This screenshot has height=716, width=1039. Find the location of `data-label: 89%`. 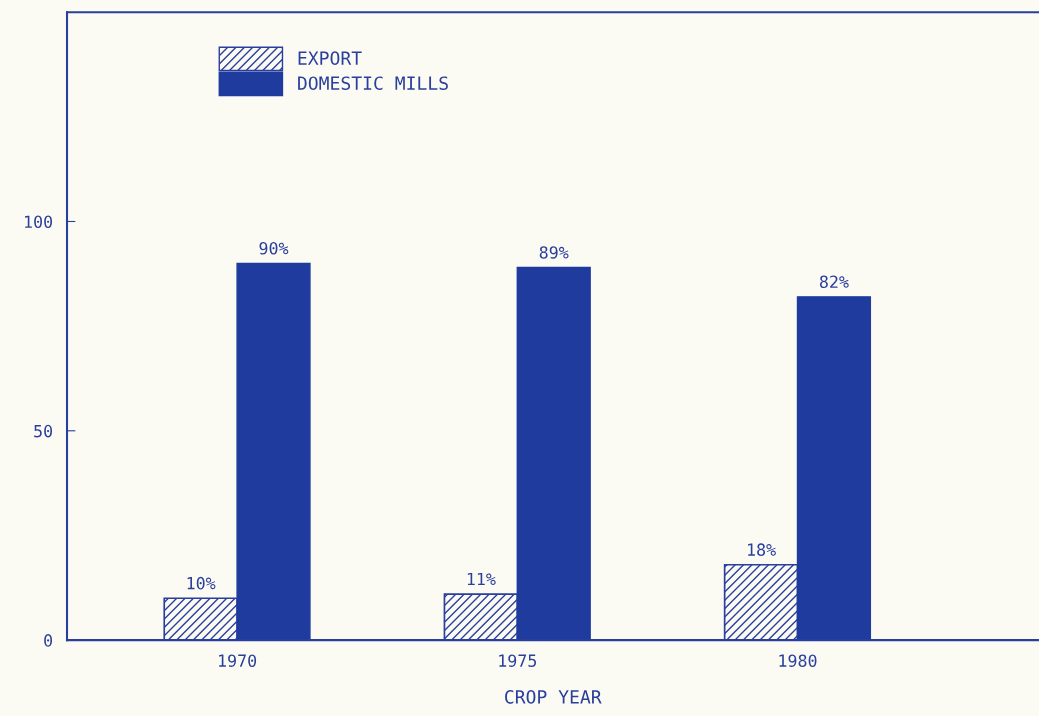

data-label: 89% is located at coordinates (554, 252).